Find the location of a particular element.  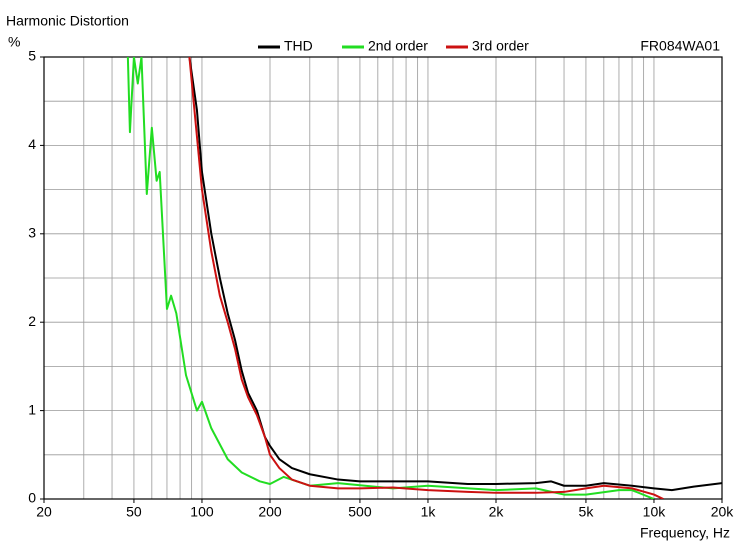

y-tick-label: 3 is located at coordinates (32, 233).